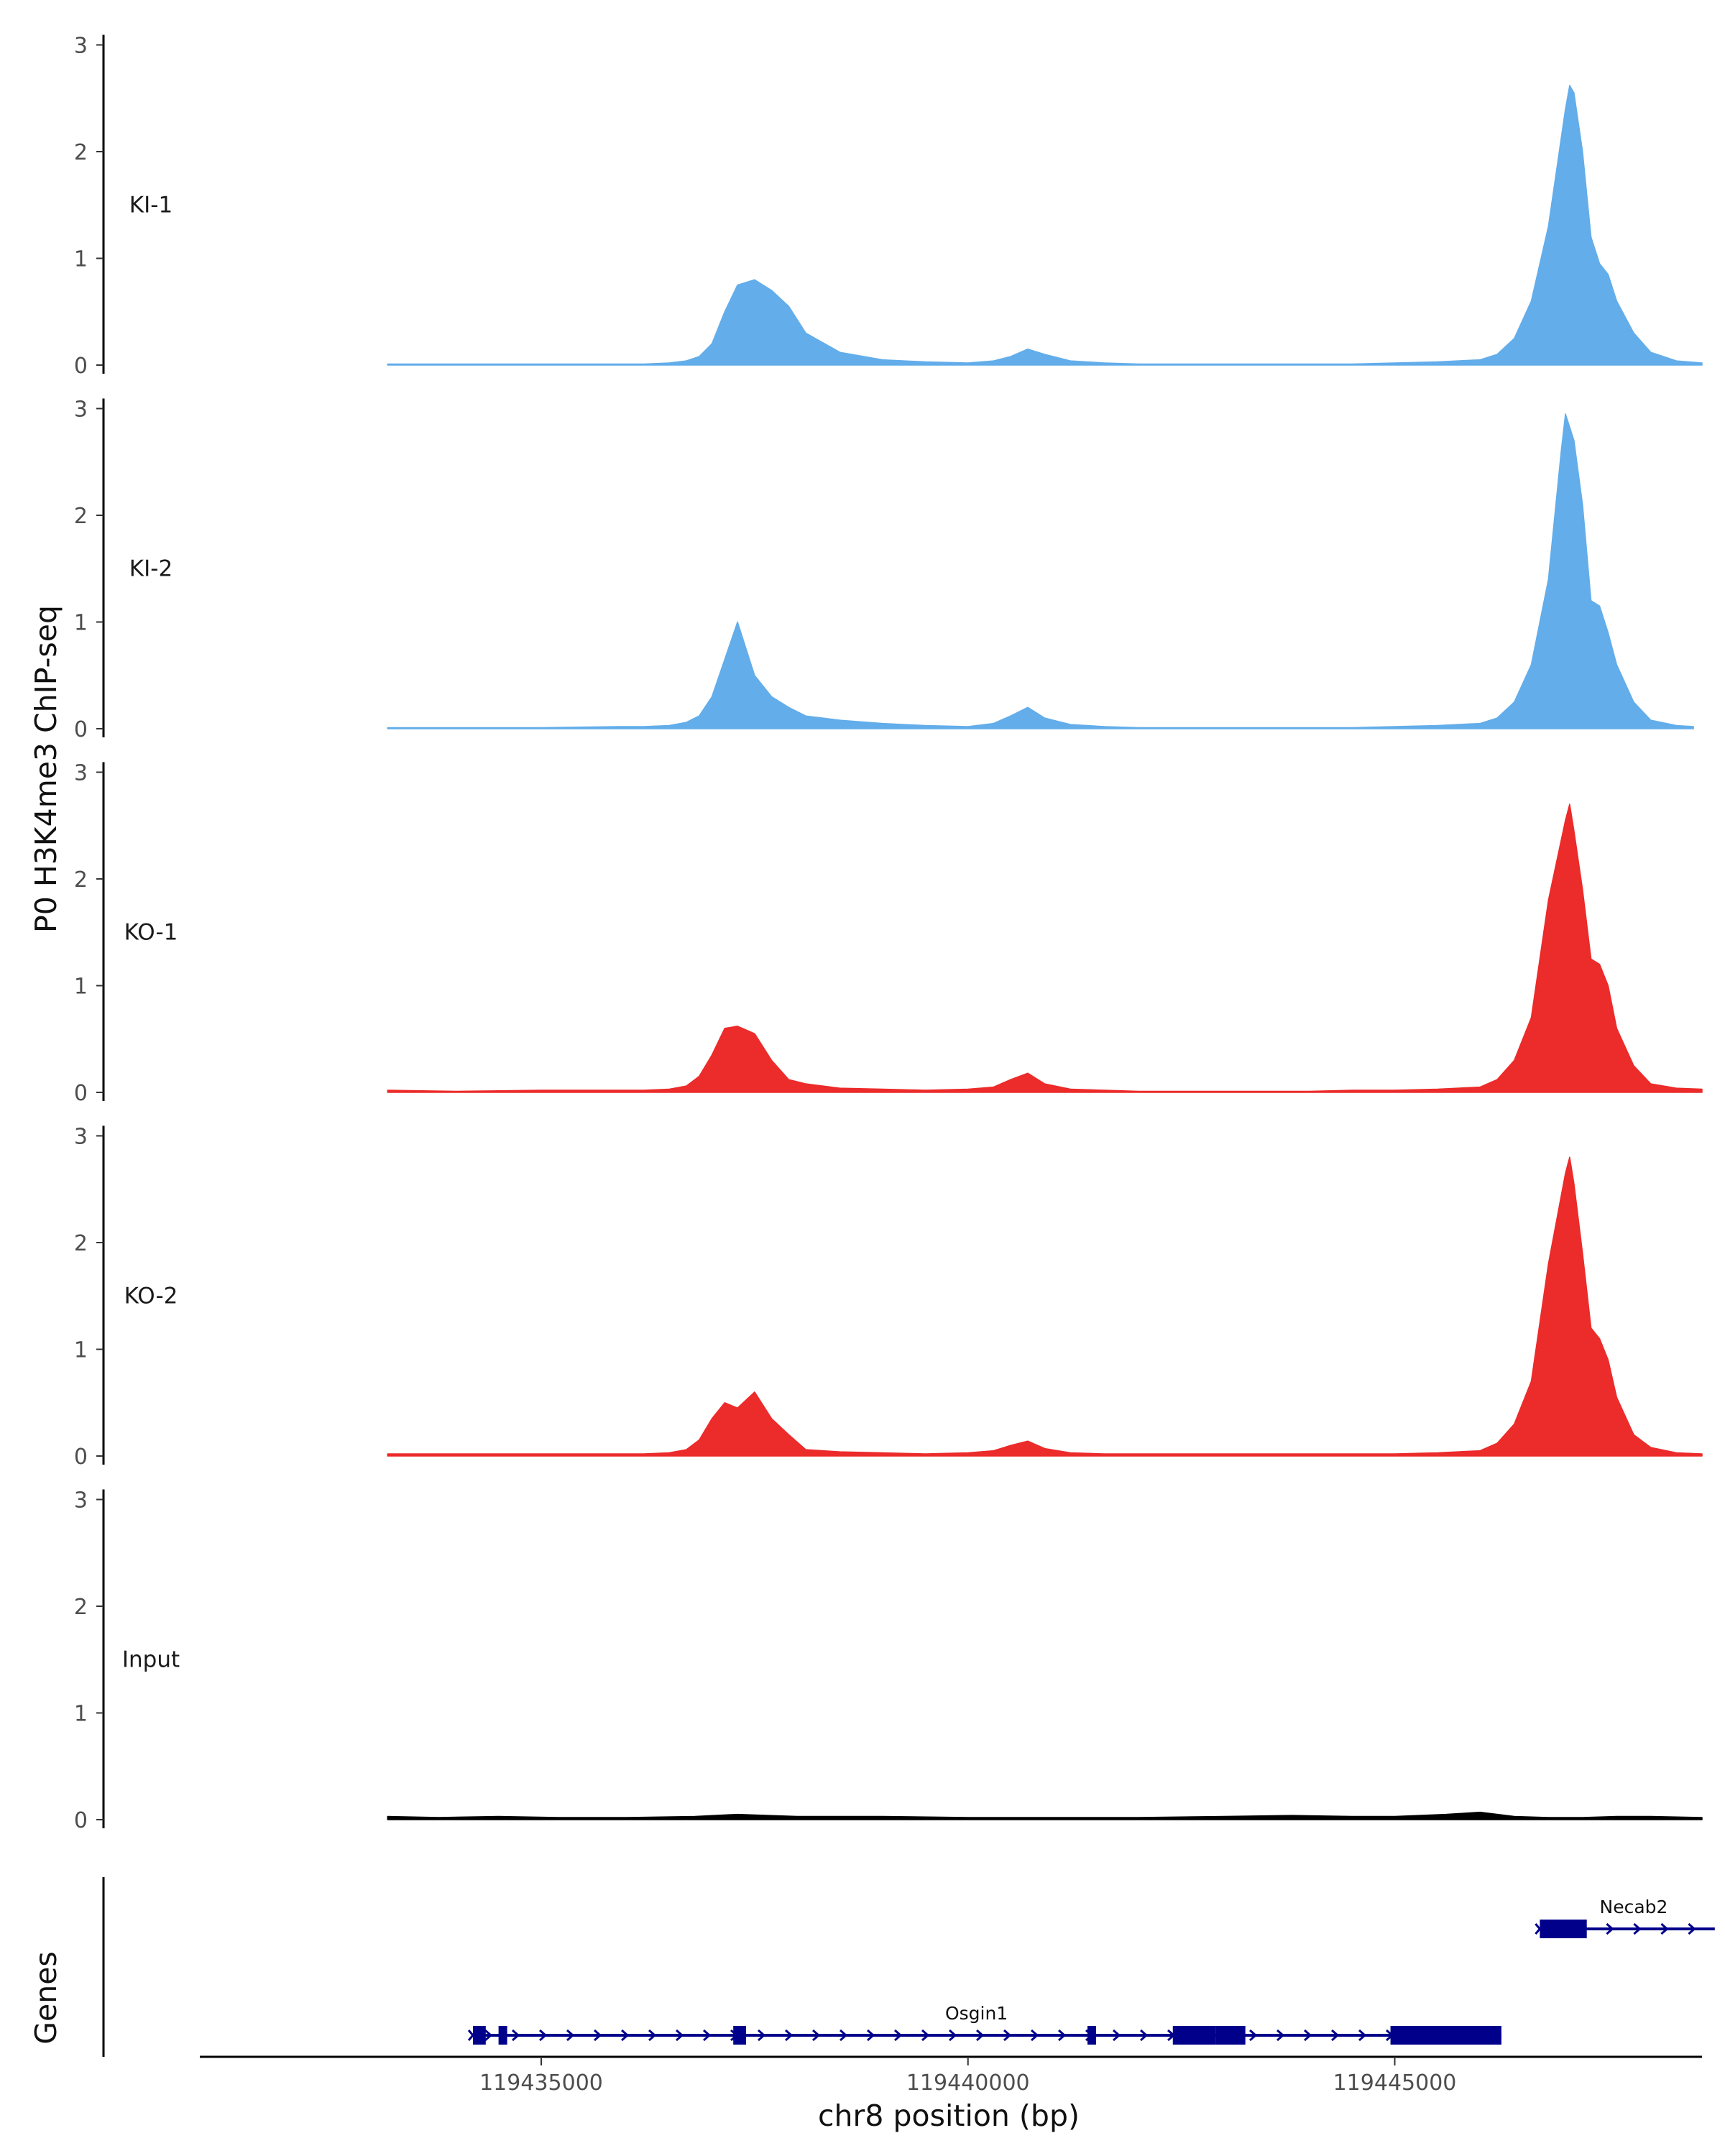 The width and height of the screenshot is (1725, 2156). What do you see at coordinates (541, 2083) in the screenshot?
I see `x-tick-label: 119435000` at bounding box center [541, 2083].